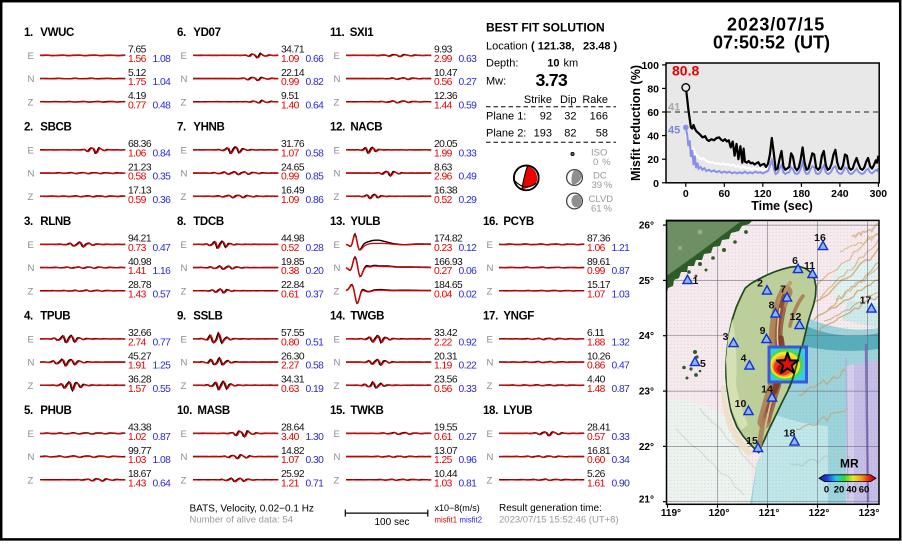  What do you see at coordinates (293, 191) in the screenshot?
I see `svg-text: 16.49` at bounding box center [293, 191].